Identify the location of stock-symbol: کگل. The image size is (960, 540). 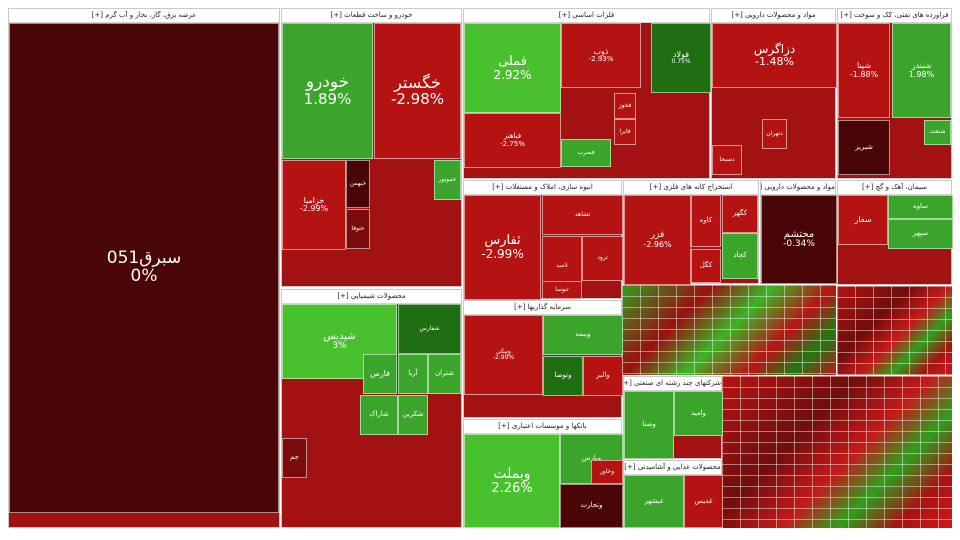
(706, 265).